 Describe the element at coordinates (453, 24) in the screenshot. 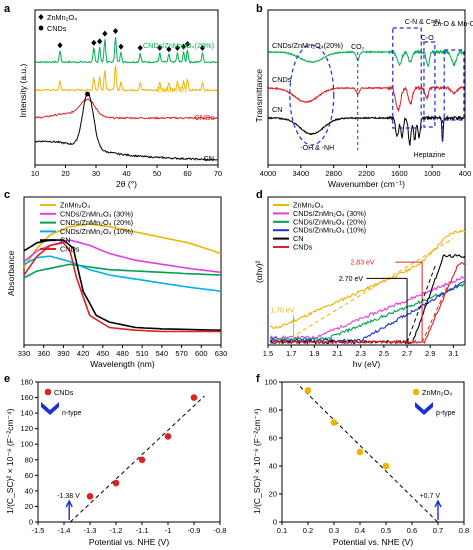

I see `annotation-zno: Zn-O & Mn-O` at that location.